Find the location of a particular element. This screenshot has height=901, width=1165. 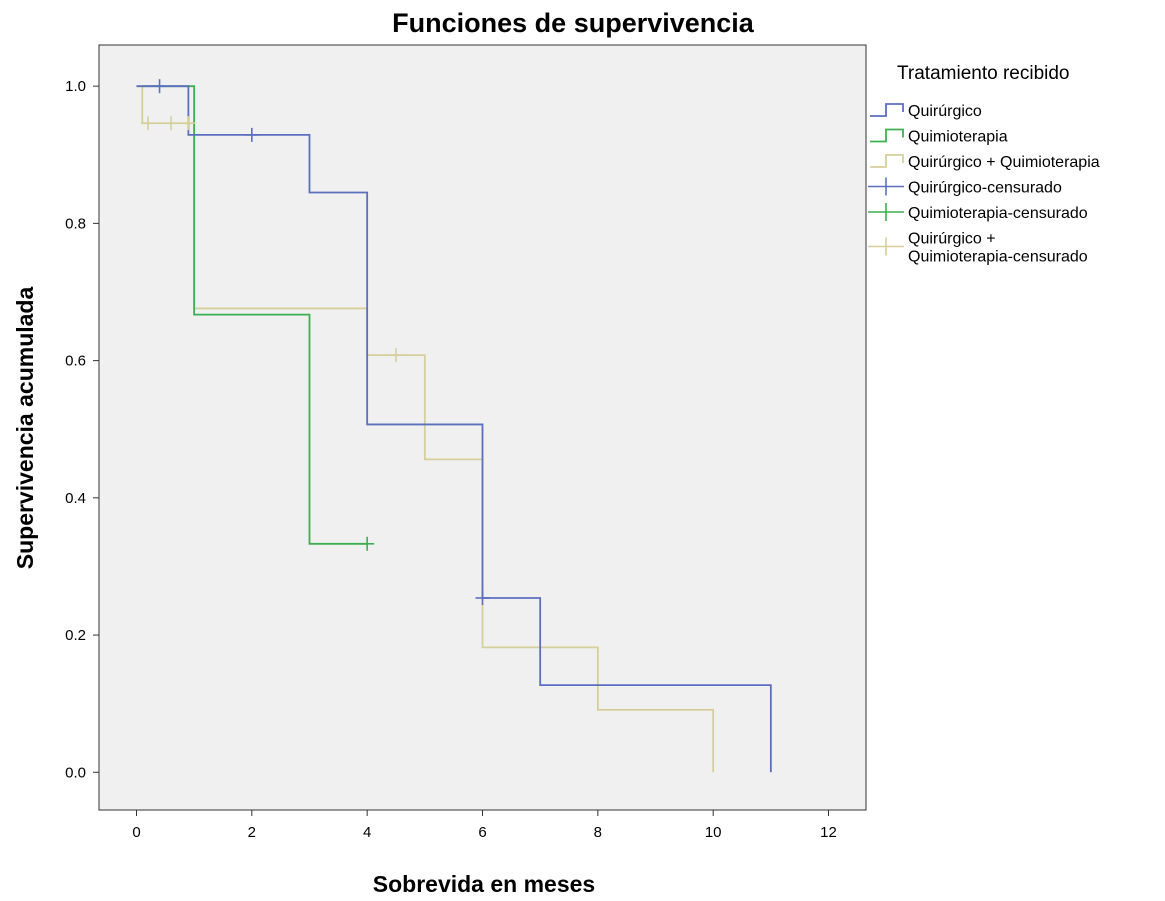

x-tick-label: 8 is located at coordinates (598, 832).